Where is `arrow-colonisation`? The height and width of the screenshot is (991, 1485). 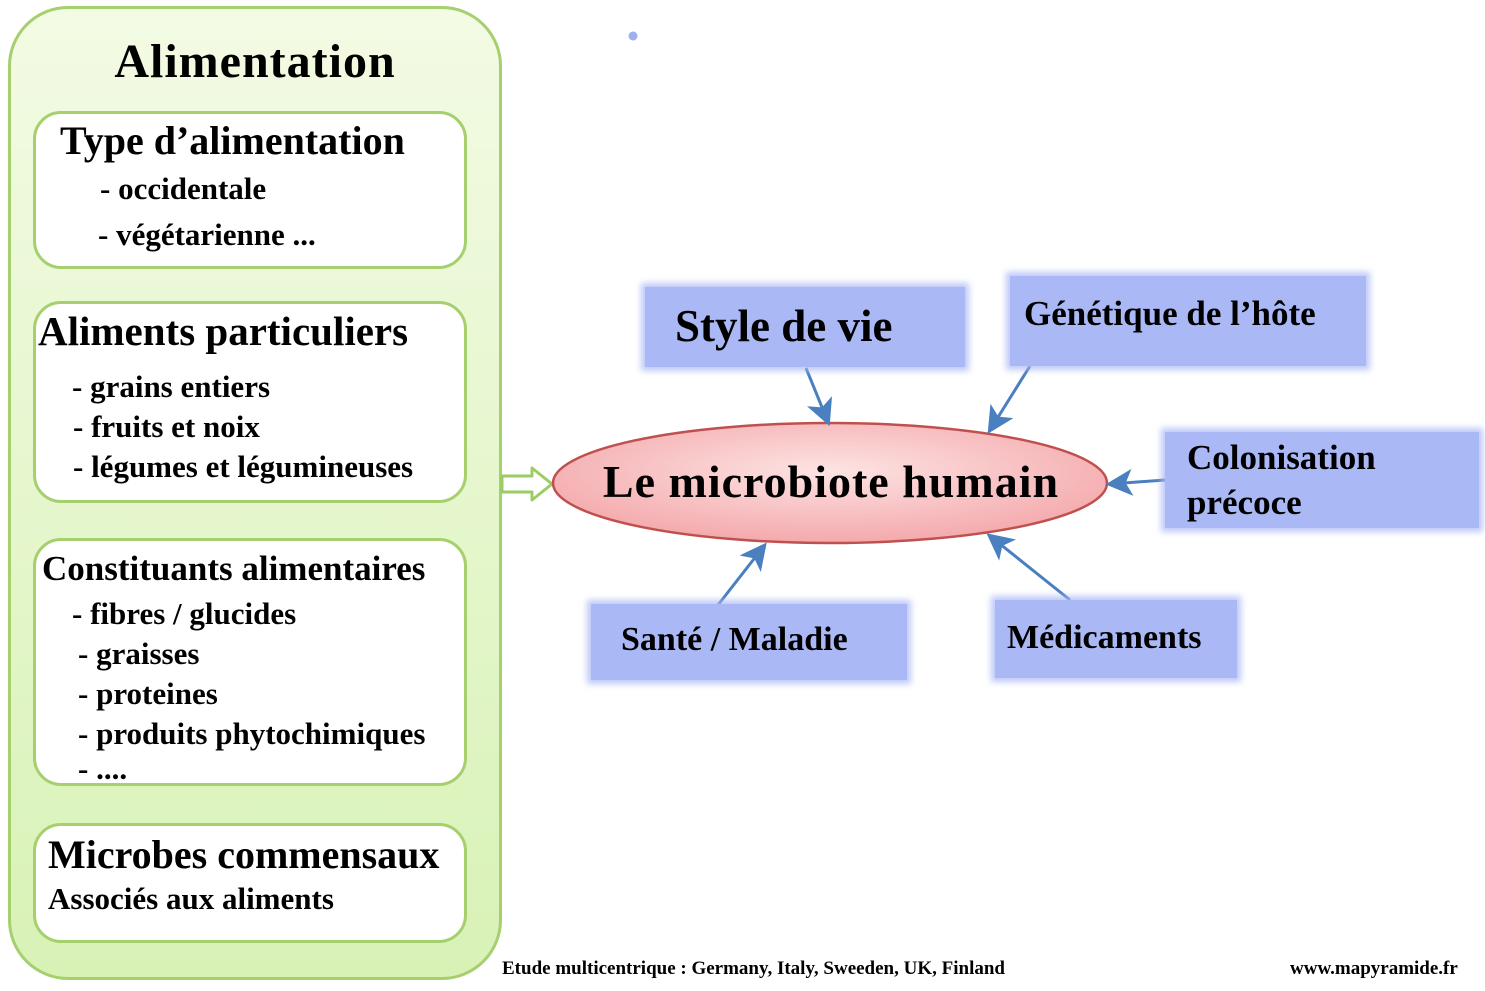 arrow-colonisation is located at coordinates (1135, 482).